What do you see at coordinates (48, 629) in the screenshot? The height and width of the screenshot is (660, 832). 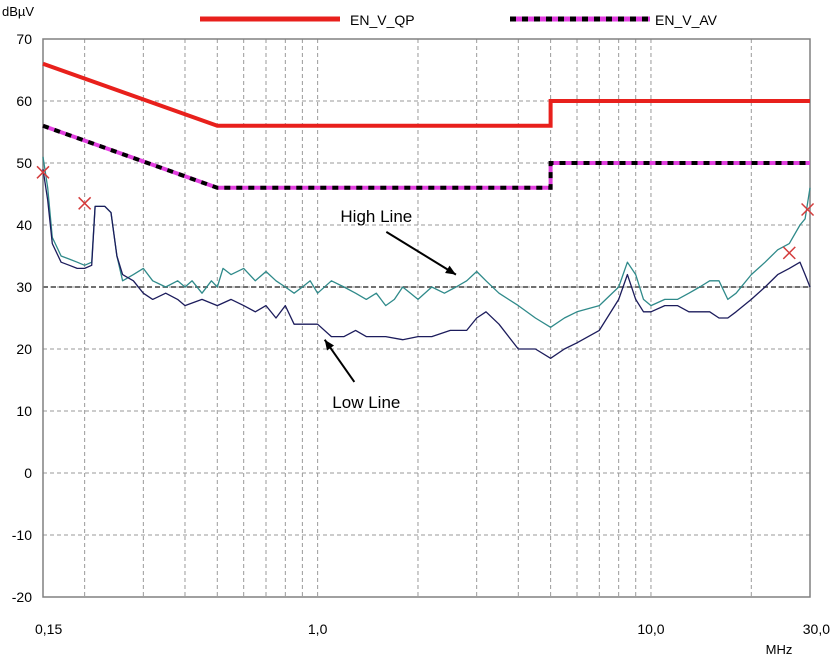 I see `x-tick-label: 0,15` at bounding box center [48, 629].